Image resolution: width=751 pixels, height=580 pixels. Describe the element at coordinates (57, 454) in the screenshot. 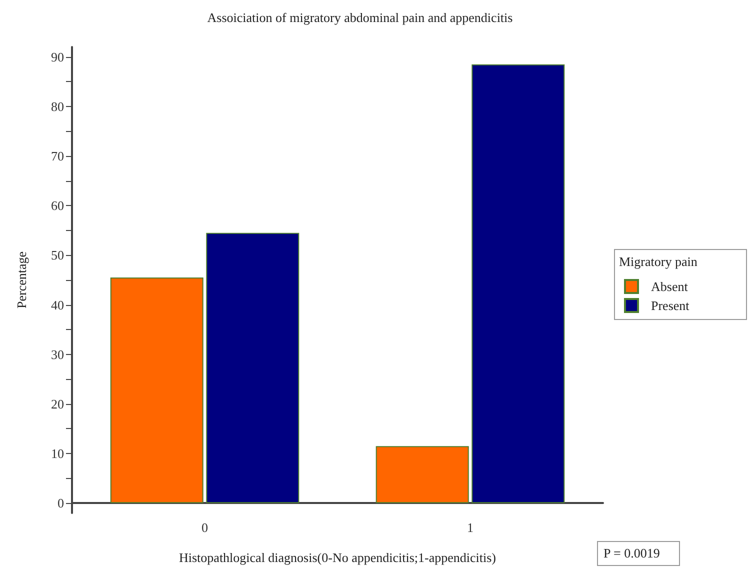

I see `y-tick-label: 10` at that location.